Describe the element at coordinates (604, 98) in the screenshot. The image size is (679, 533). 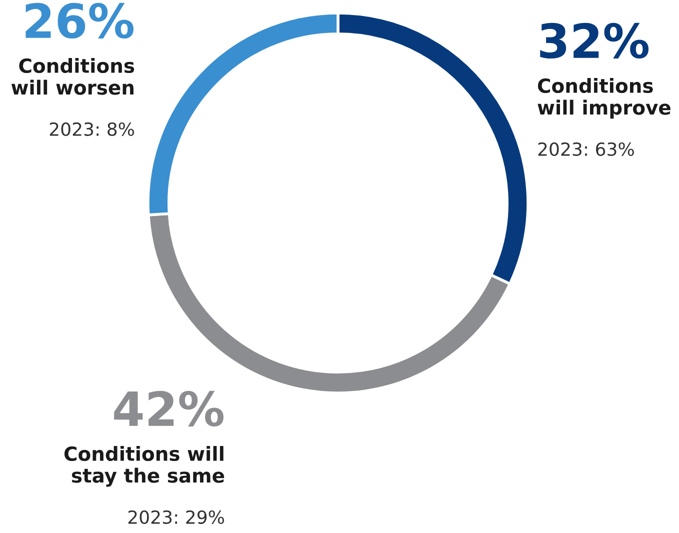
I see `slice-label: Conditions will improve` at that location.